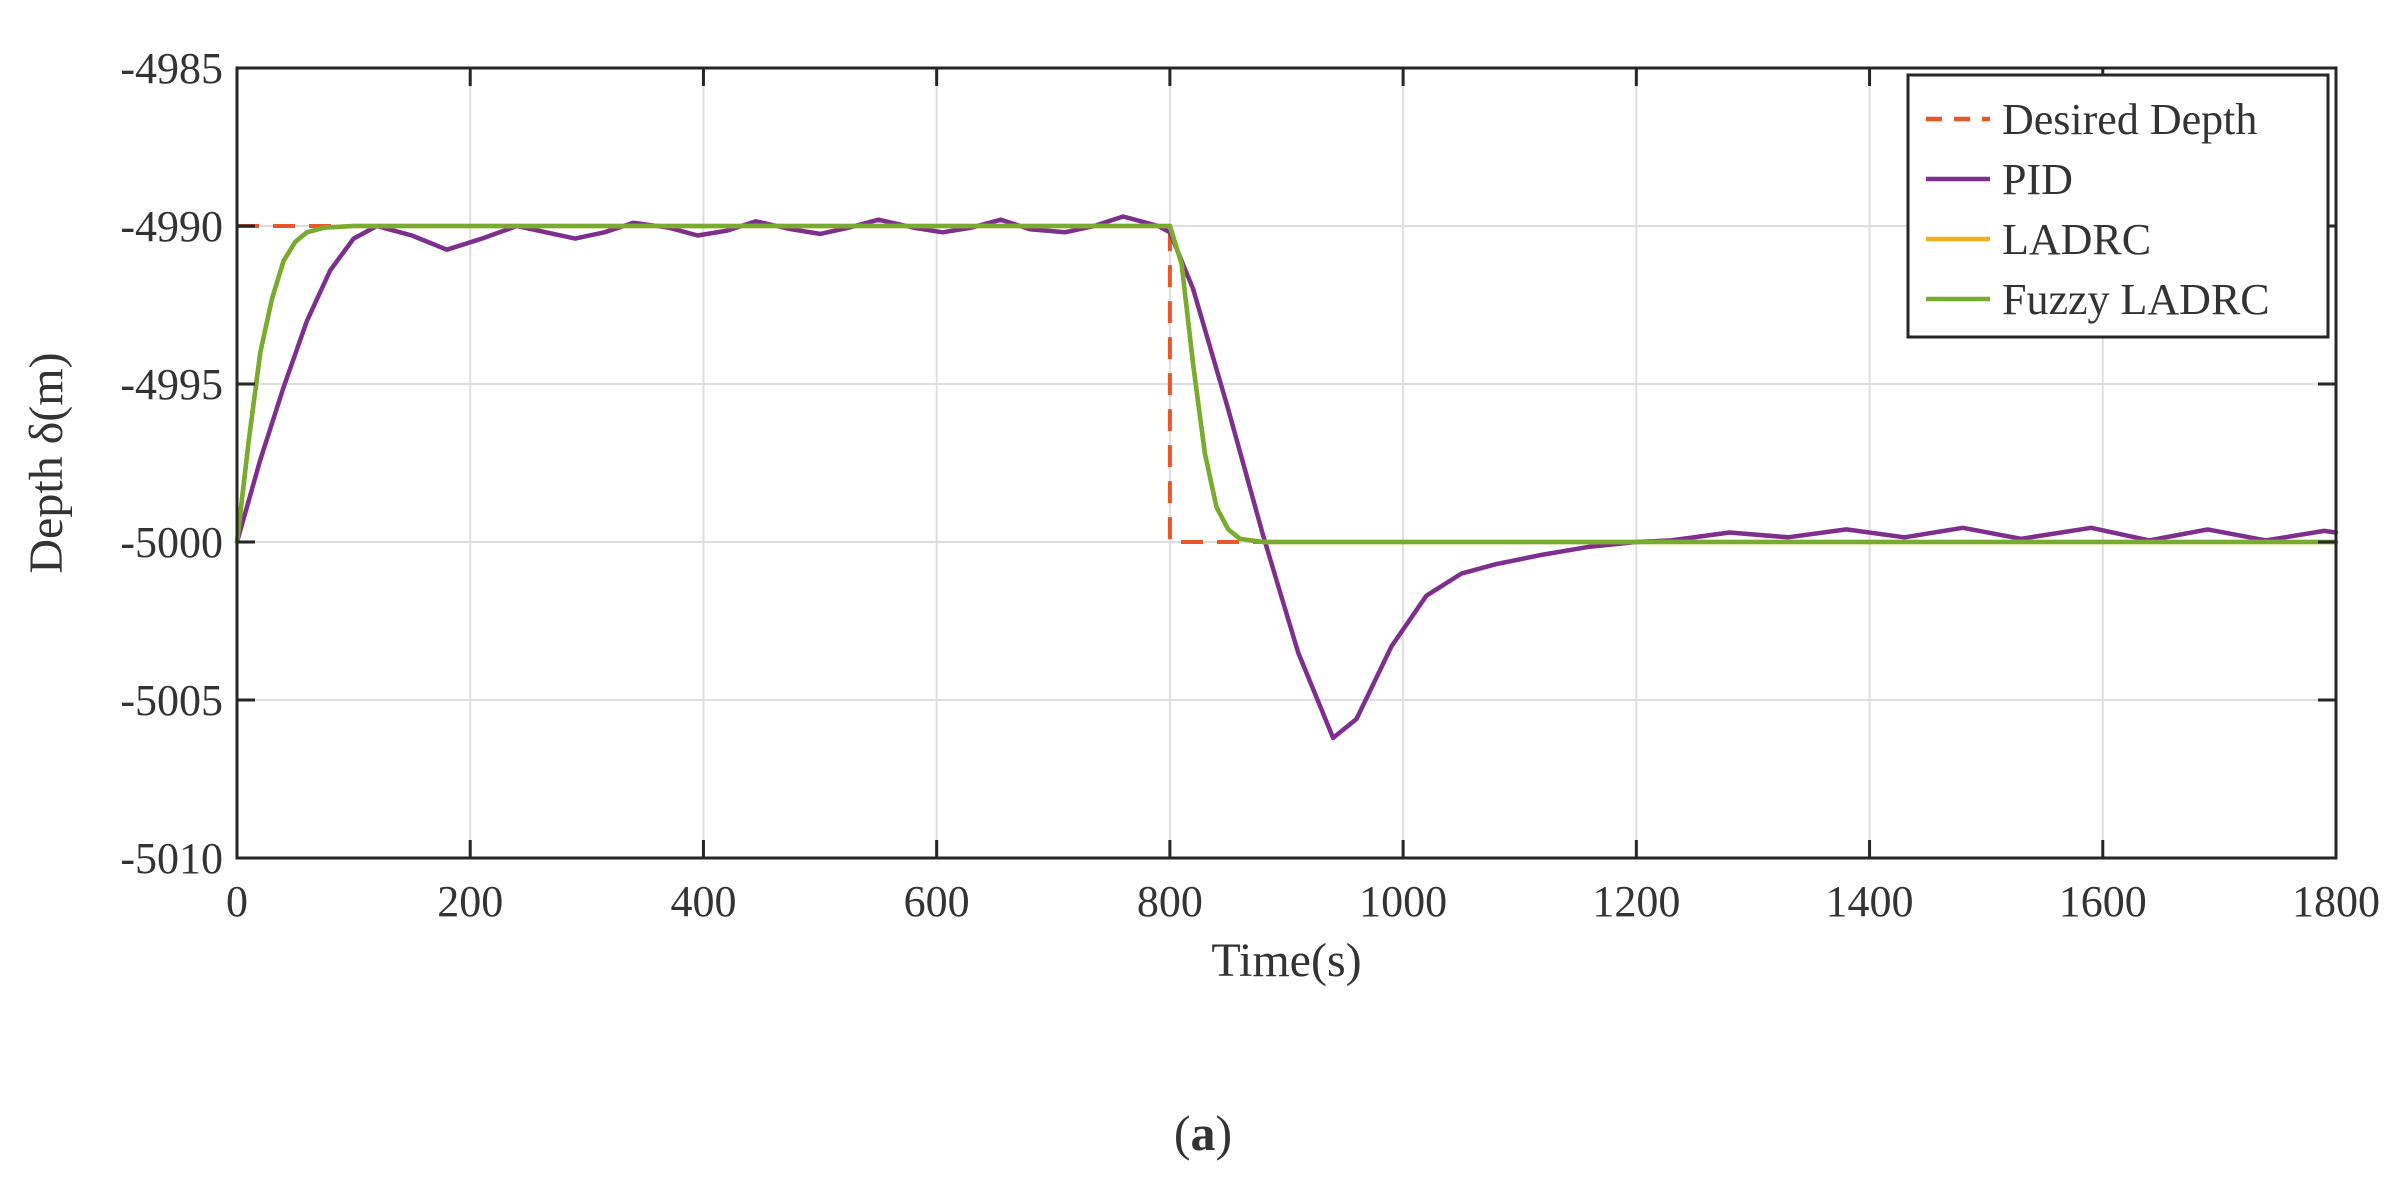 The width and height of the screenshot is (2406, 1187). I want to click on y-tick-label: -5000, so click(171, 542).